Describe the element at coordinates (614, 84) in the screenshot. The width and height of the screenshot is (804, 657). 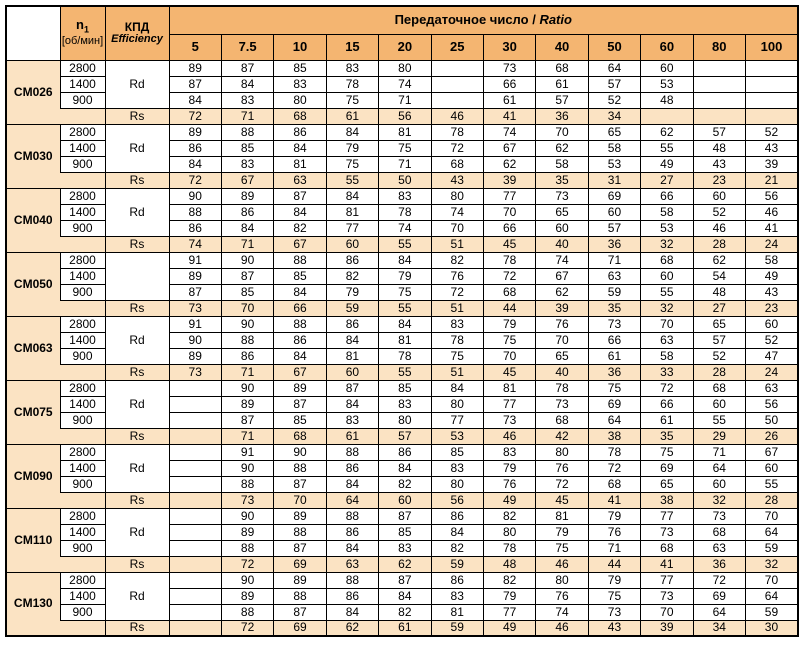
I see `efficiency-value-cell: 57` at that location.